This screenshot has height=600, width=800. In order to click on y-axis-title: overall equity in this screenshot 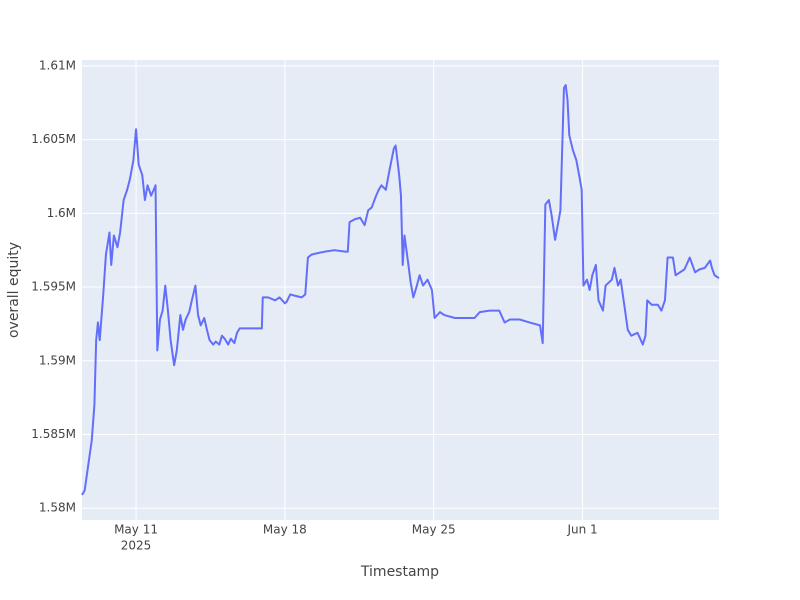, I will do `click(14, 290)`.